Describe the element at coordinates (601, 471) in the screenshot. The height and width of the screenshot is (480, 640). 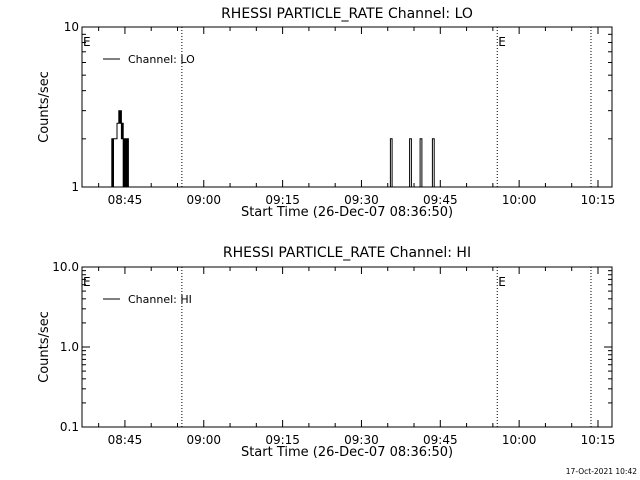
I see `footer-timestamp: 17-Oct-2021 10:42` at that location.